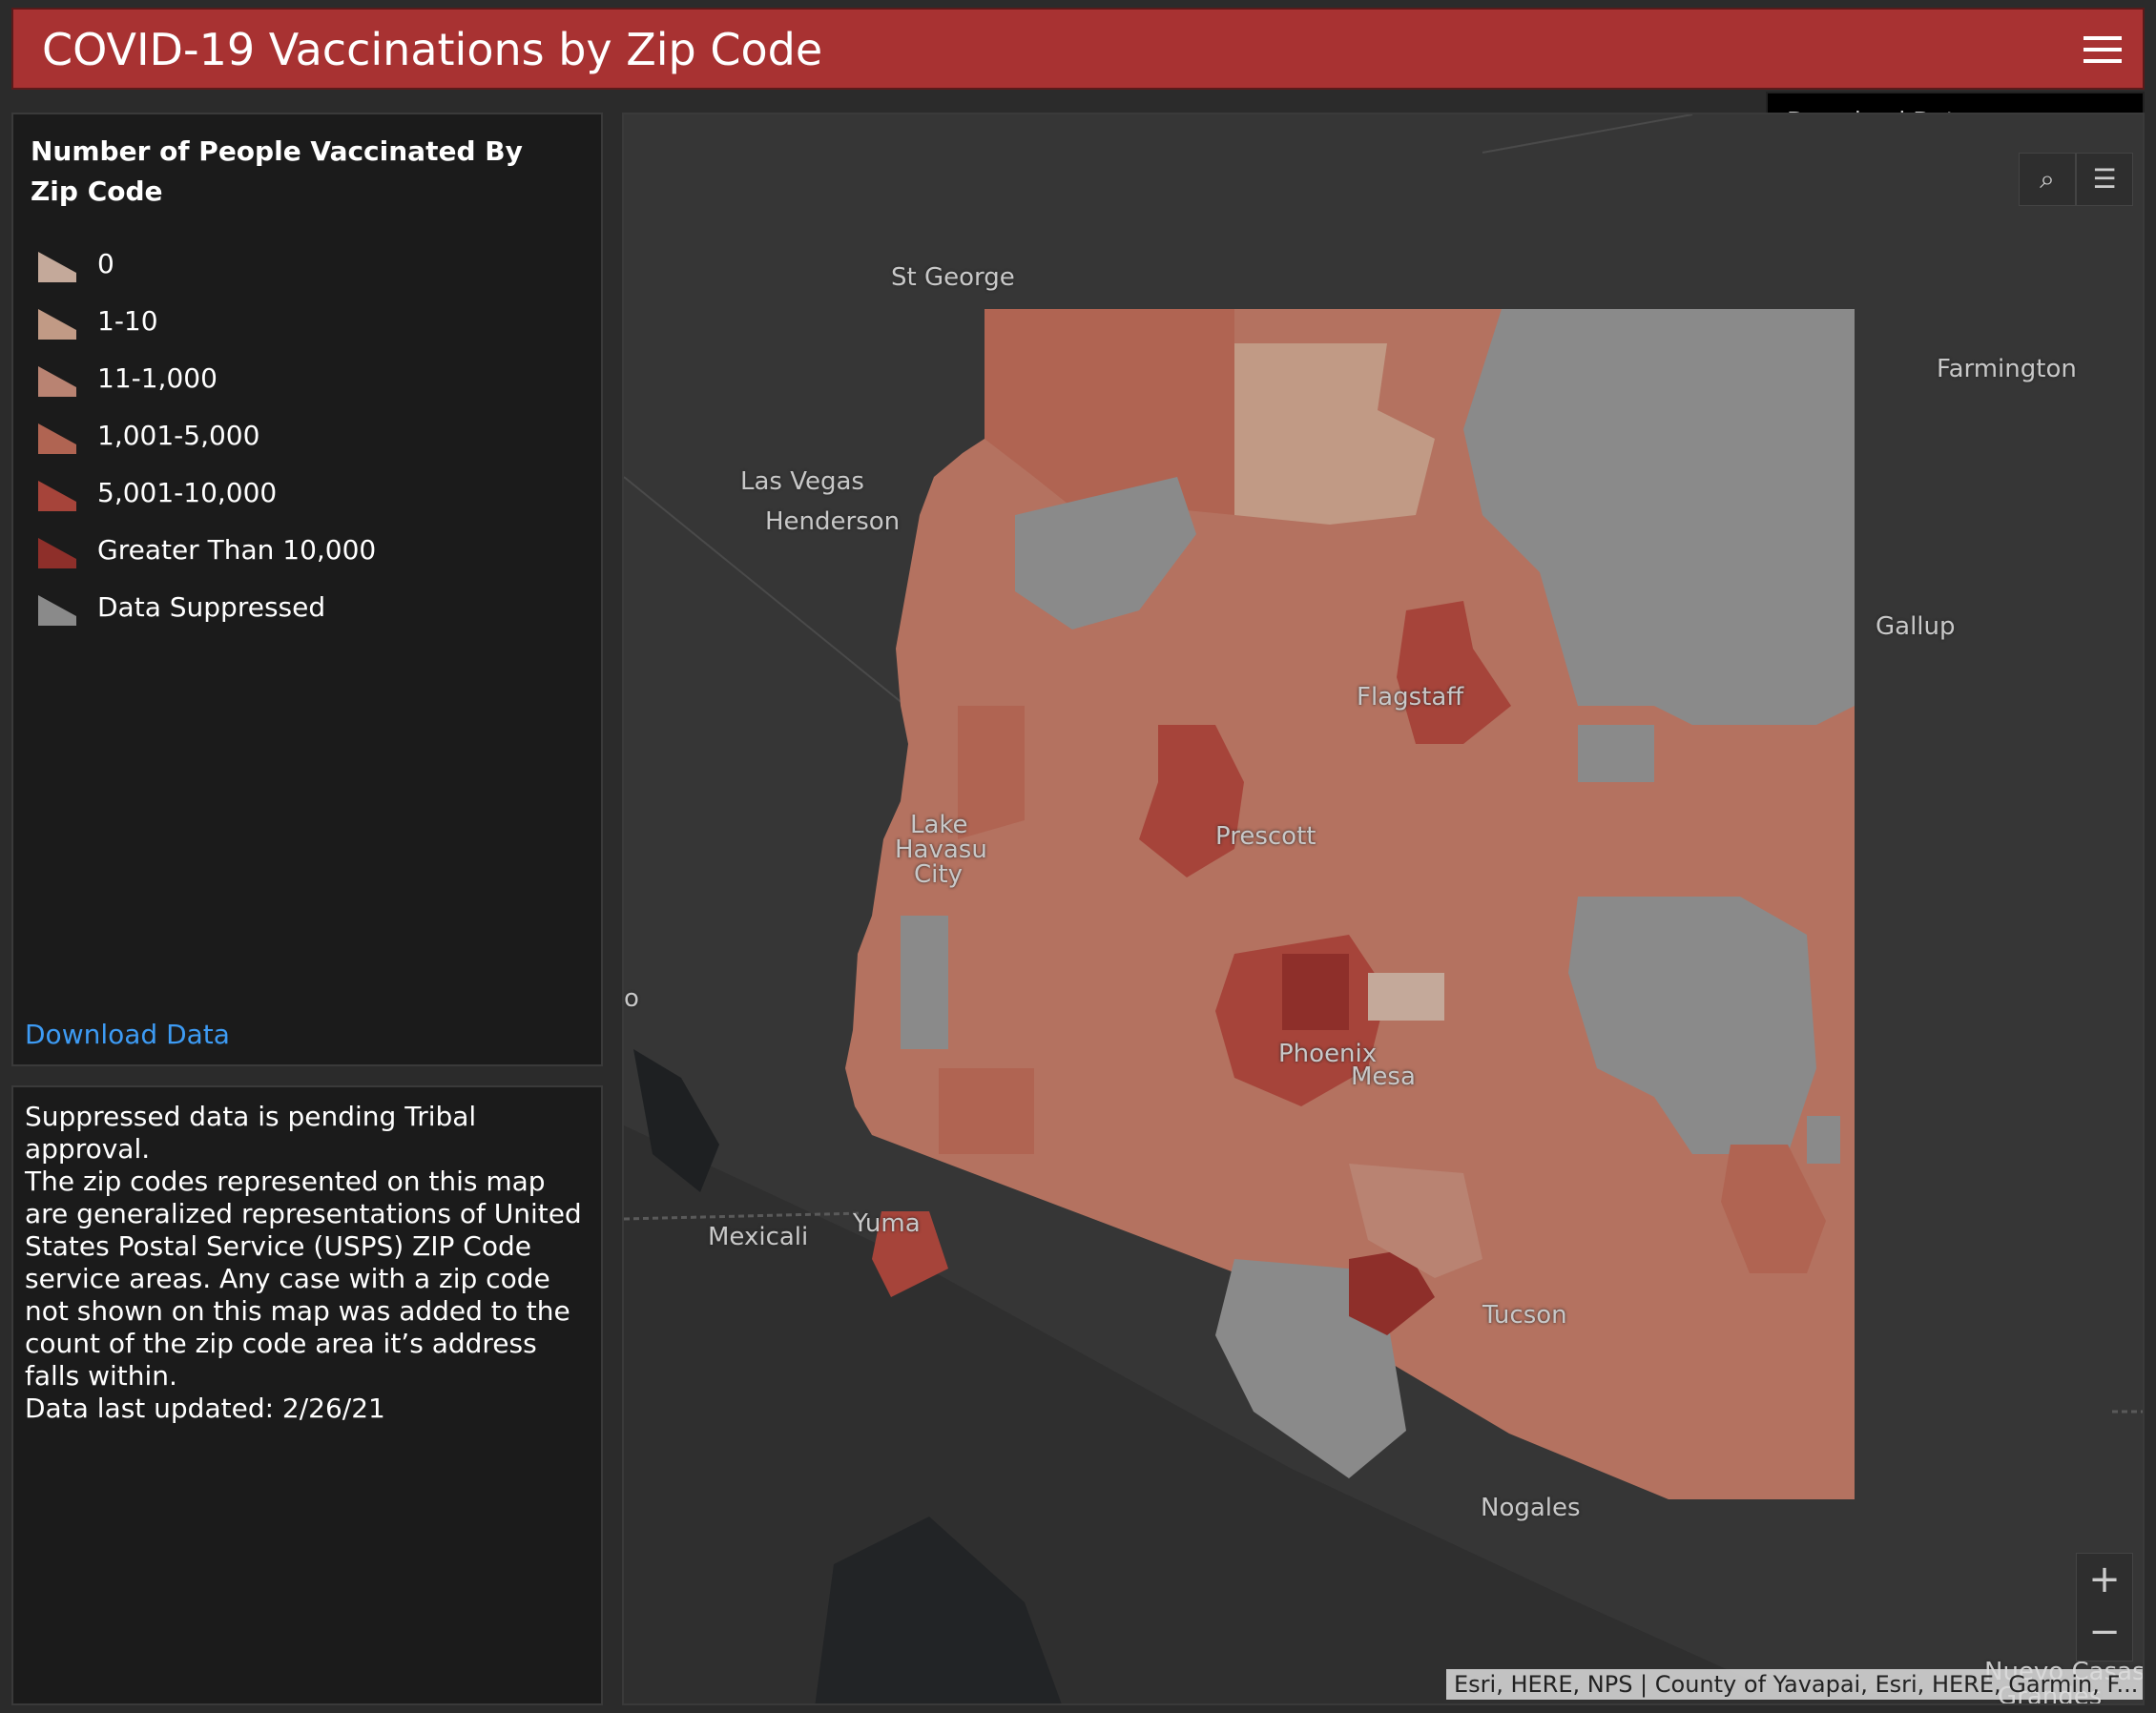 The image size is (2156, 1713). I want to click on legend-title: Number of People Vaccinated By Zip Code, so click(277, 171).